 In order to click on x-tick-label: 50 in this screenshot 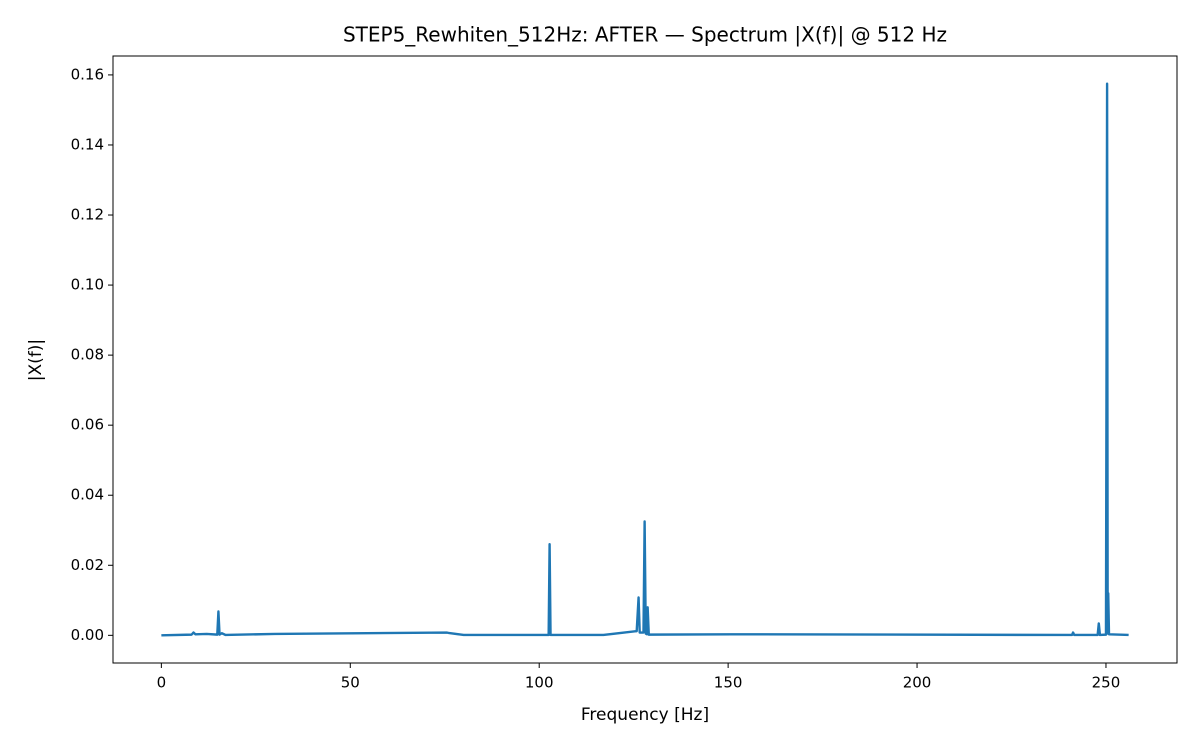, I will do `click(350, 683)`.